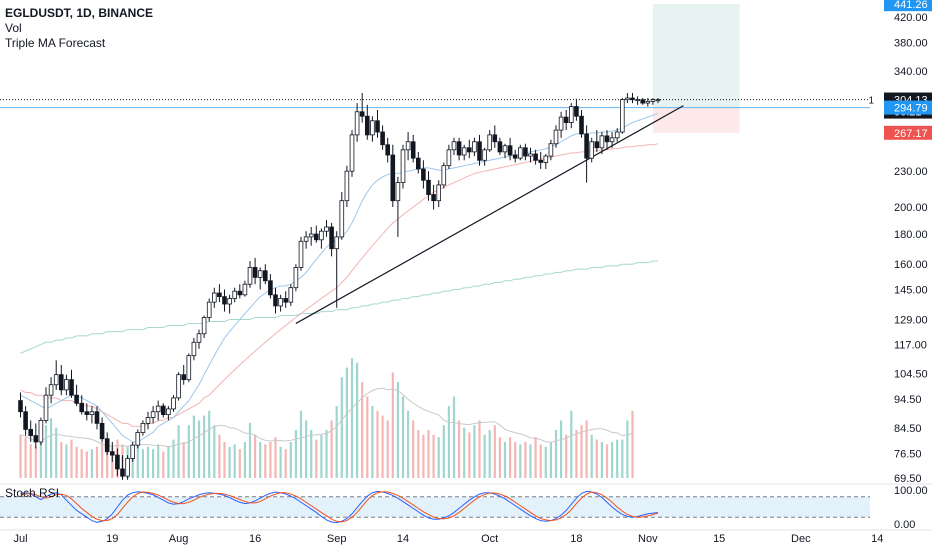 This screenshot has height=555, width=932. Describe the element at coordinates (20, 539) in the screenshot. I see `time-tick-label: Jul` at that location.